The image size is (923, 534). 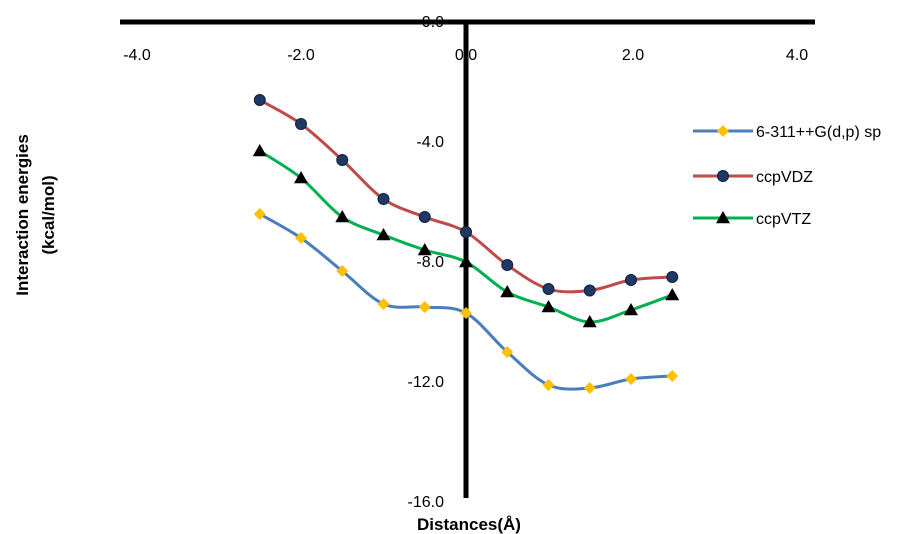 What do you see at coordinates (797, 55) in the screenshot?
I see `x-tick-label: 4.0` at bounding box center [797, 55].